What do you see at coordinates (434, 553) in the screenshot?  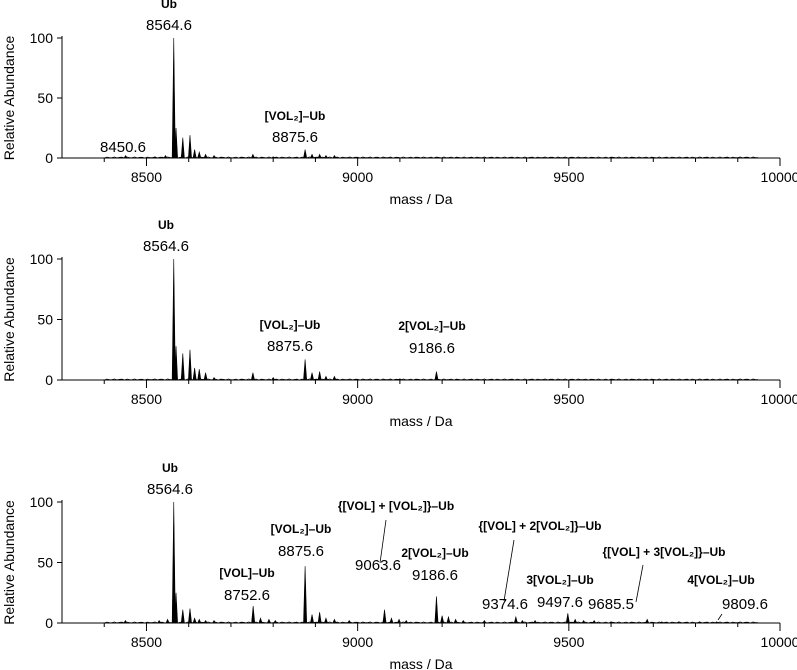 I see `peak-assignment-label: 2[VOL₂]–Ub` at bounding box center [434, 553].